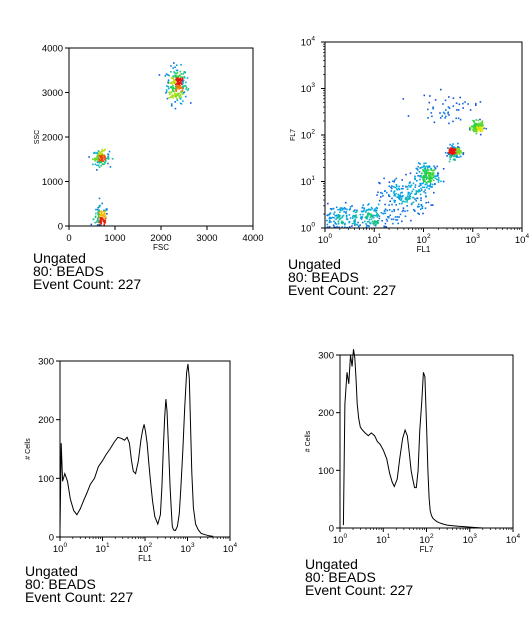 Image resolution: width=532 pixels, height=629 pixels. What do you see at coordinates (46, 479) in the screenshot?
I see `y-tick-label: 100` at bounding box center [46, 479].